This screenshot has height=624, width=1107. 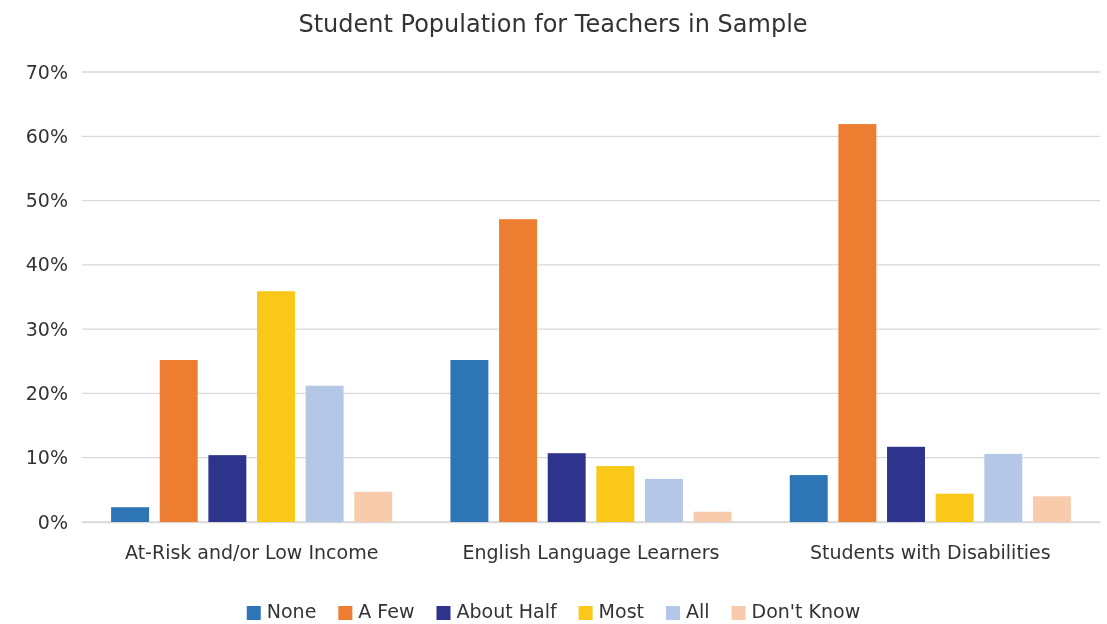 I want to click on y-tick-label: 40%, so click(x=46, y=264).